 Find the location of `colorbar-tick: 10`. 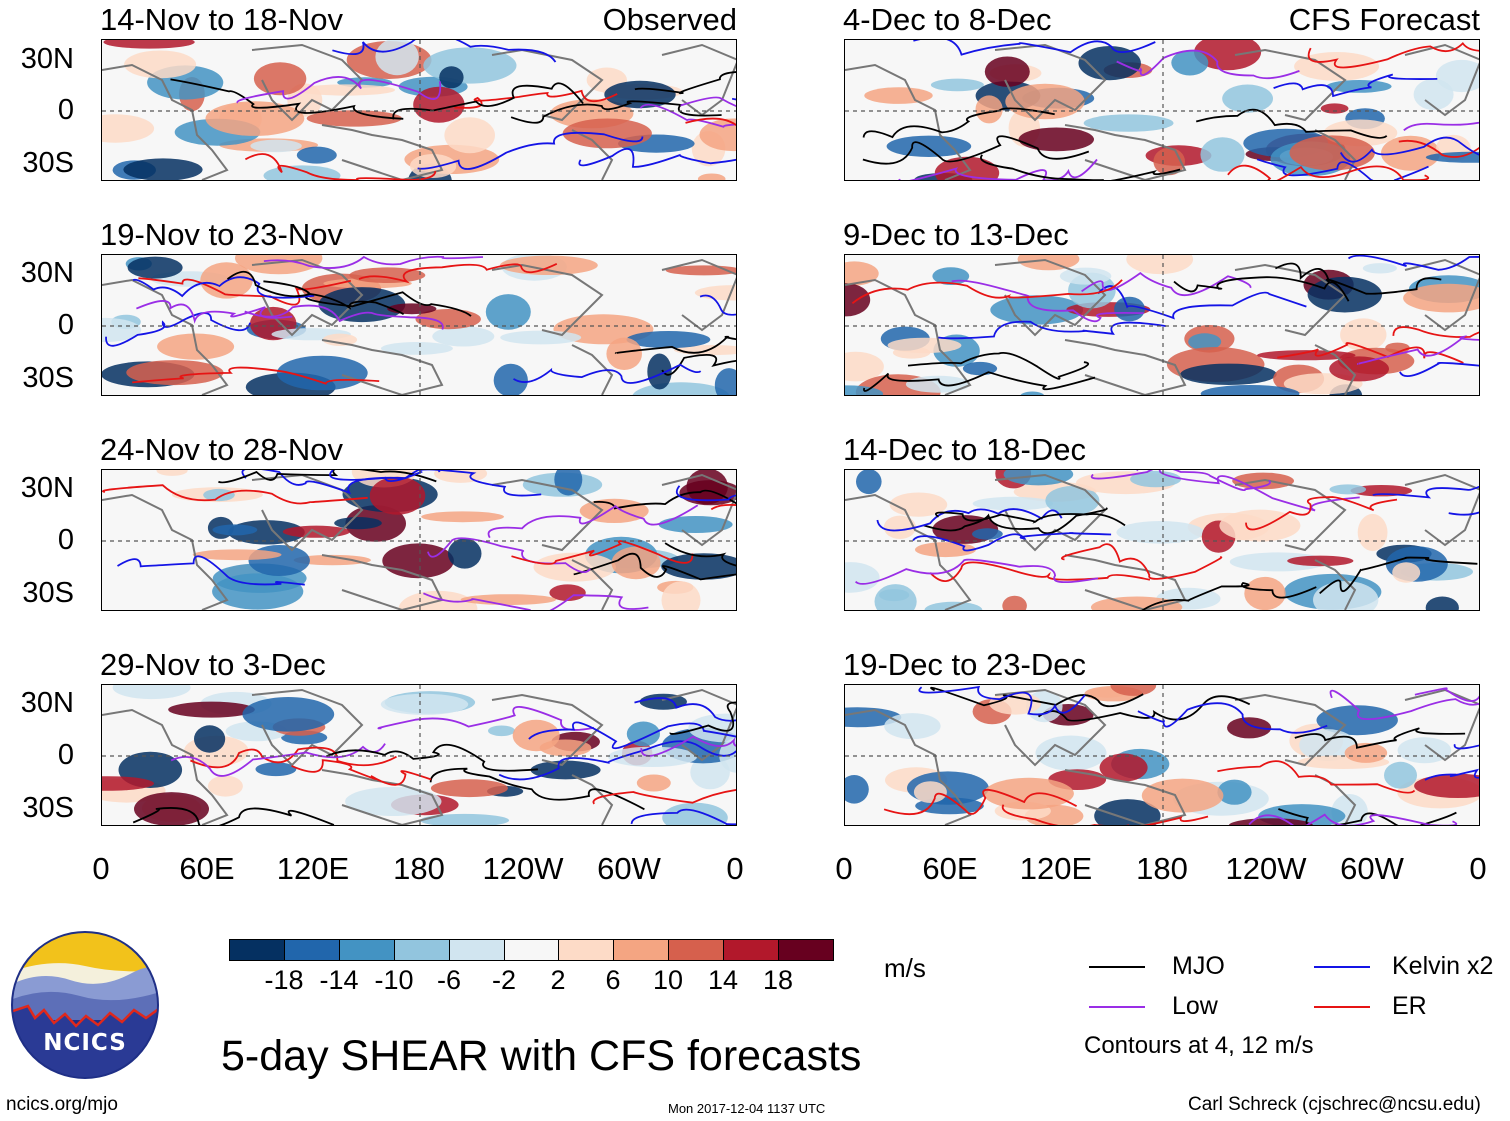

colorbar-tick: 10 is located at coordinates (668, 980).